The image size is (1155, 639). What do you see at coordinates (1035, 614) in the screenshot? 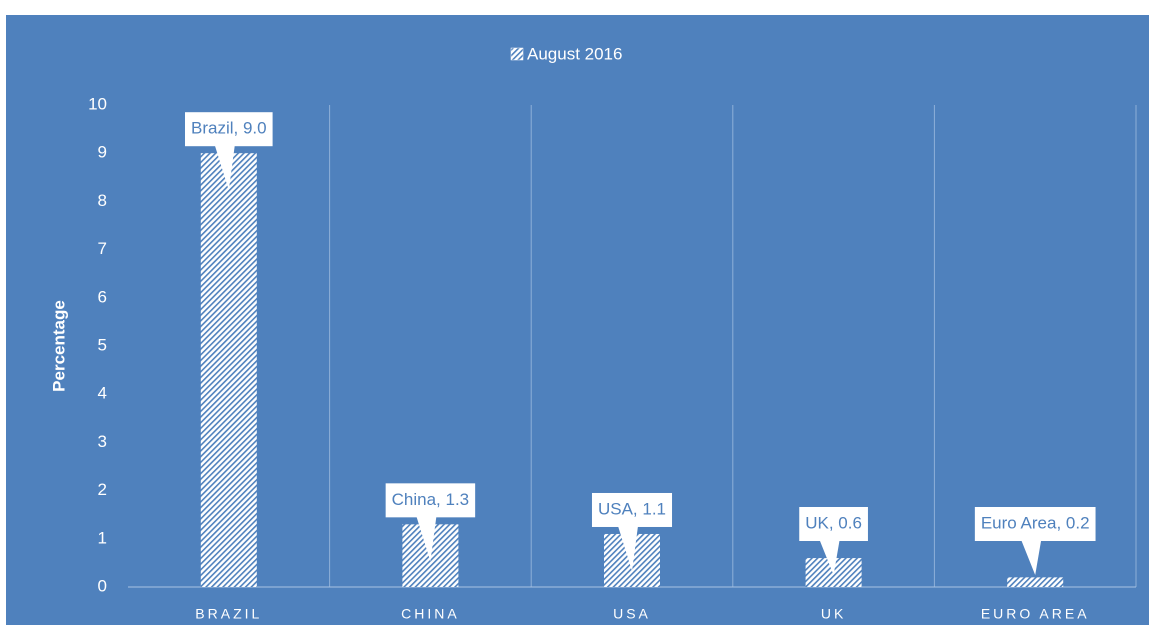
I see `x-tick-label: EURO AREA` at bounding box center [1035, 614].